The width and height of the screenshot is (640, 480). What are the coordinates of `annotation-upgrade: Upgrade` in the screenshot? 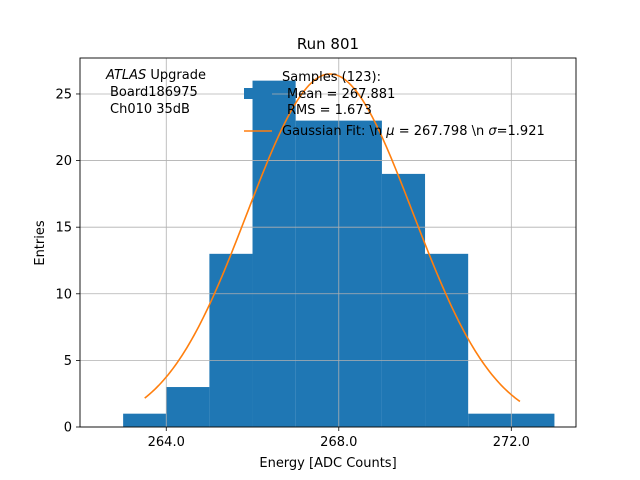 It's located at (176, 75).